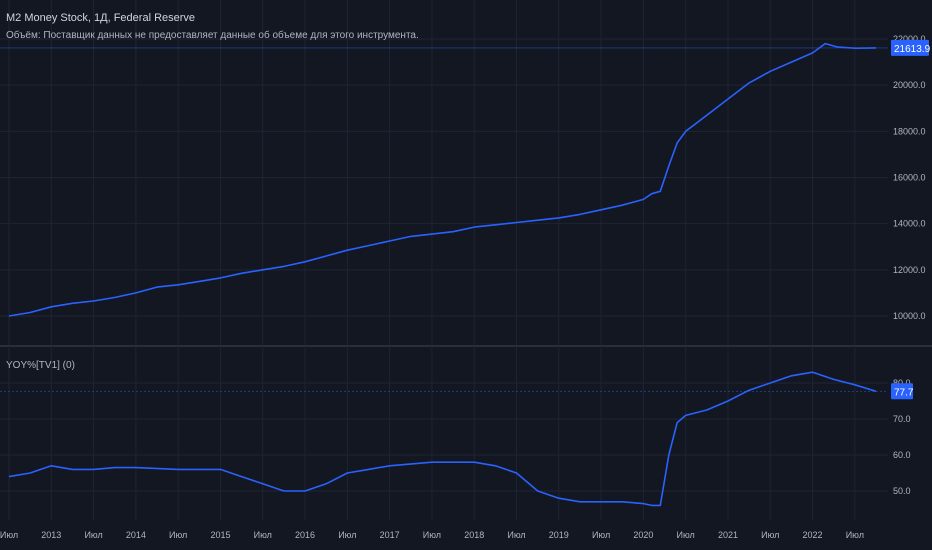  What do you see at coordinates (474, 535) in the screenshot?
I see `time-tick-label: 2018` at bounding box center [474, 535].